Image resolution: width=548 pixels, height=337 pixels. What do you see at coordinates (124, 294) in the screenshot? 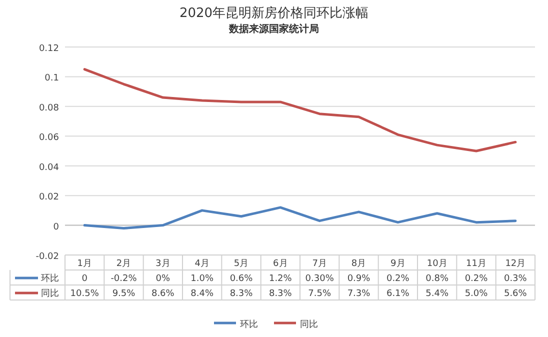
I see `data-label: 9.5%` at bounding box center [124, 294].